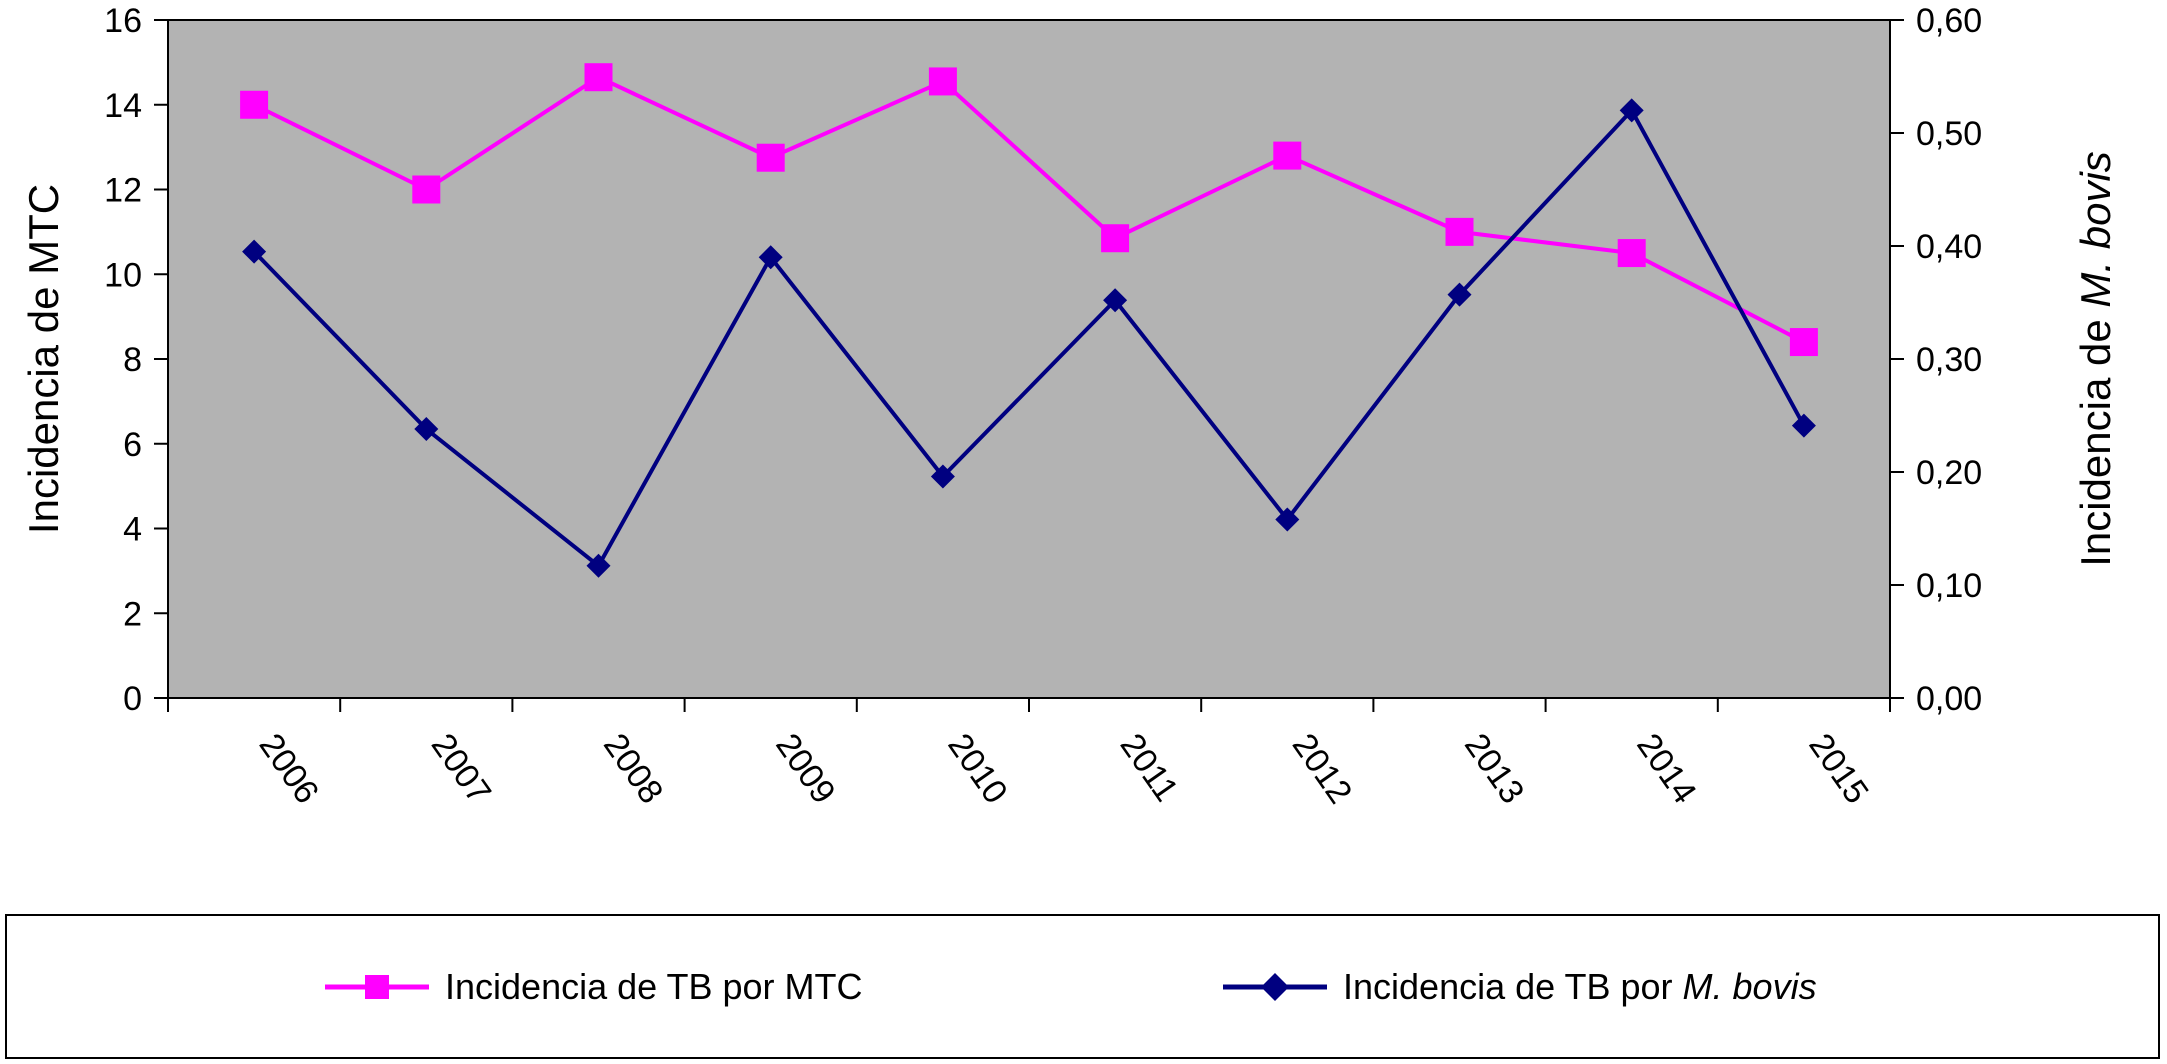 This screenshot has width=2167, height=1064. What do you see at coordinates (1949, 21) in the screenshot?
I see `right-tick-label: 0,60` at bounding box center [1949, 21].